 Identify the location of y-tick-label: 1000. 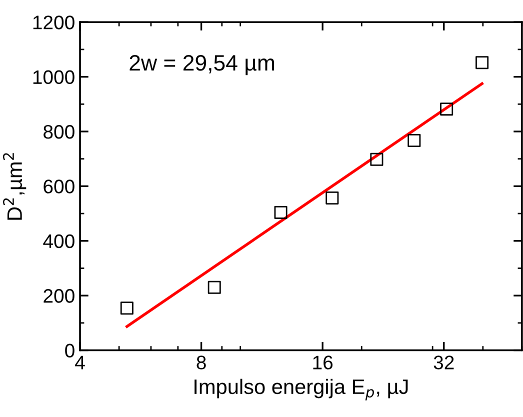
(53, 77).